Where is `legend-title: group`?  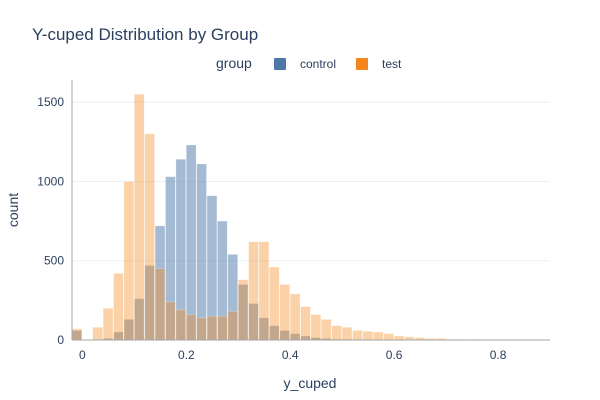
legend-title: group is located at coordinates (234, 63).